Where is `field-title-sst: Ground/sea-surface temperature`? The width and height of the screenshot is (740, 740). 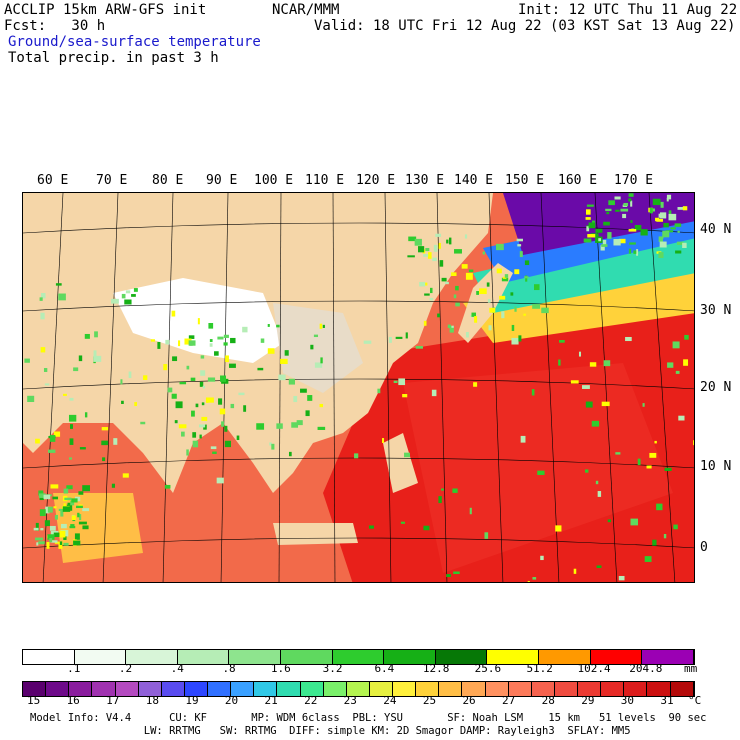
field-title-sst: Ground/sea-surface temperature is located at coordinates (134, 42).